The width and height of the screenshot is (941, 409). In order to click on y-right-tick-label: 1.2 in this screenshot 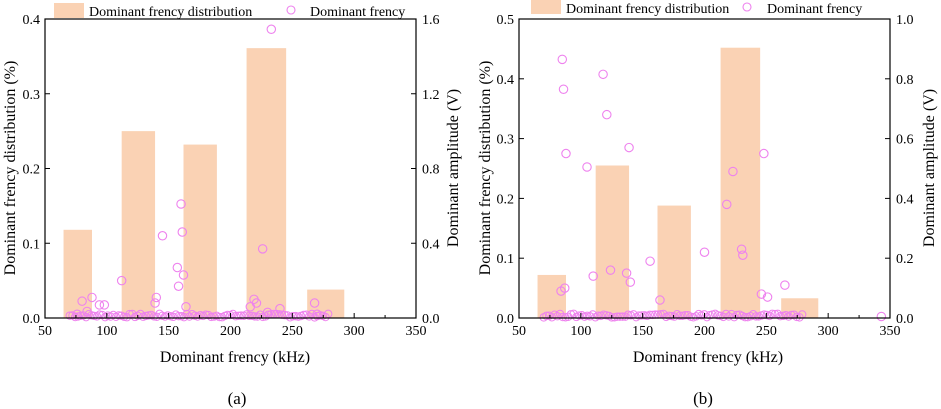, I will do `click(431, 95)`.